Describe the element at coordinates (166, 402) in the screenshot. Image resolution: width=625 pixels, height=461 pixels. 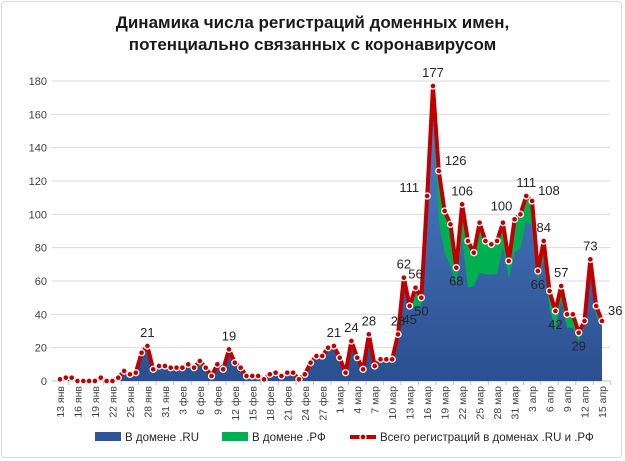
I see `x-tick-label: 31 янв` at that location.